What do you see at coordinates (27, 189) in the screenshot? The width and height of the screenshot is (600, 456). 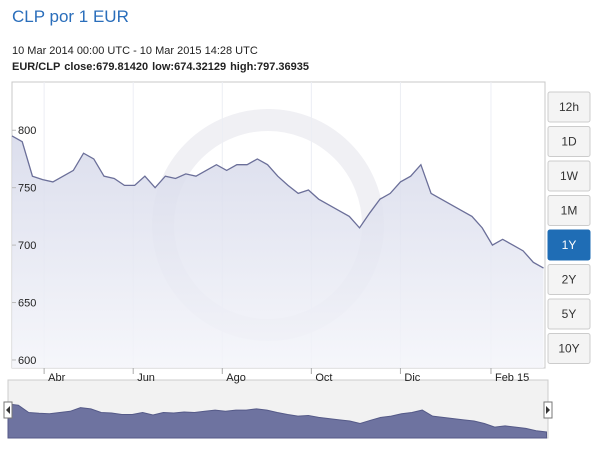 I see `y-tick-label: 750` at bounding box center [27, 189].